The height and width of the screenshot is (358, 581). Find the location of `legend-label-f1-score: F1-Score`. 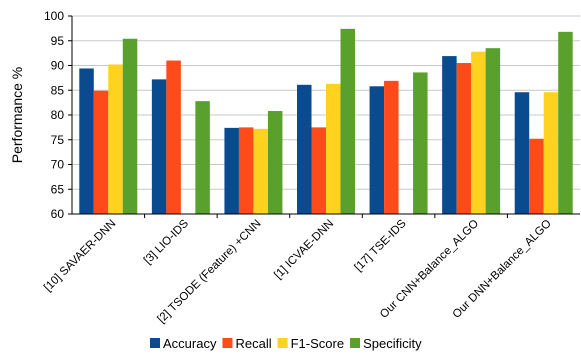

legend-label-f1-score: F1-Score is located at coordinates (317, 343).